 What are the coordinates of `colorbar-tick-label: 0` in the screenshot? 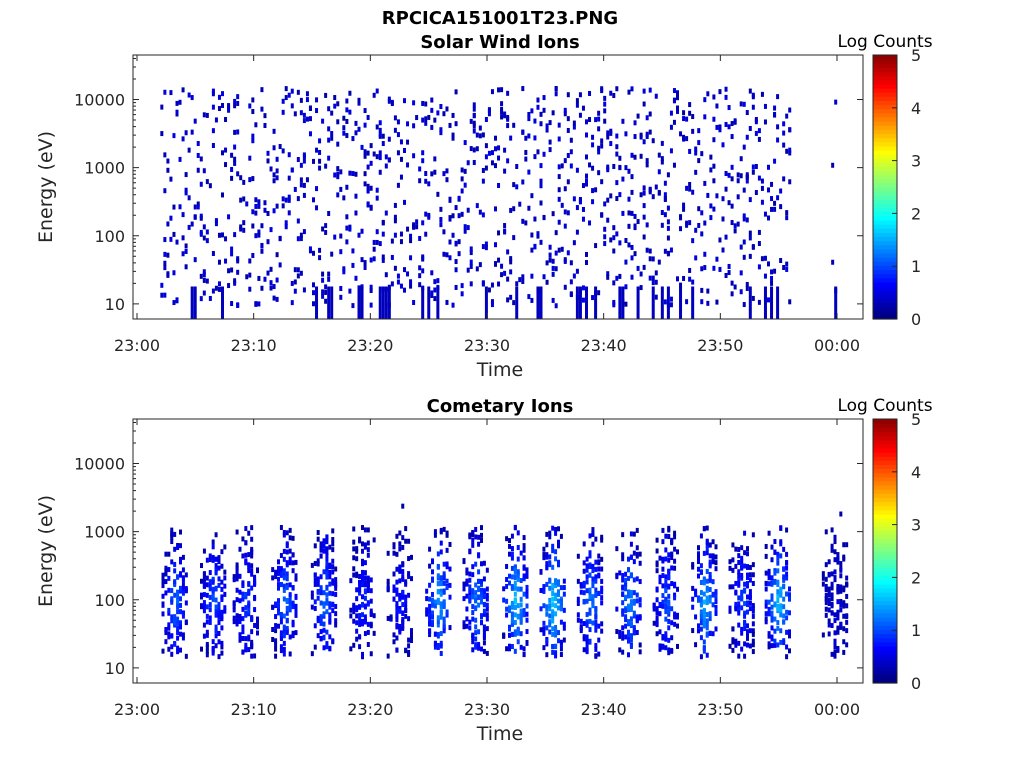 It's located at (916, 319).